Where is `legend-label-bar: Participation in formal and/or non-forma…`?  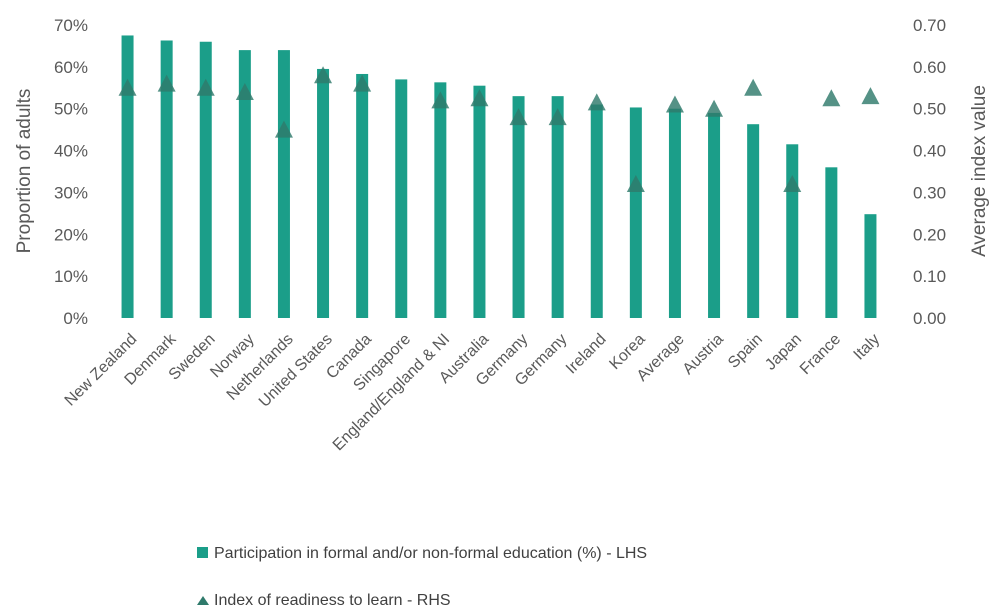
legend-label-bar: Participation in formal and/or non-forma… is located at coordinates (430, 553).